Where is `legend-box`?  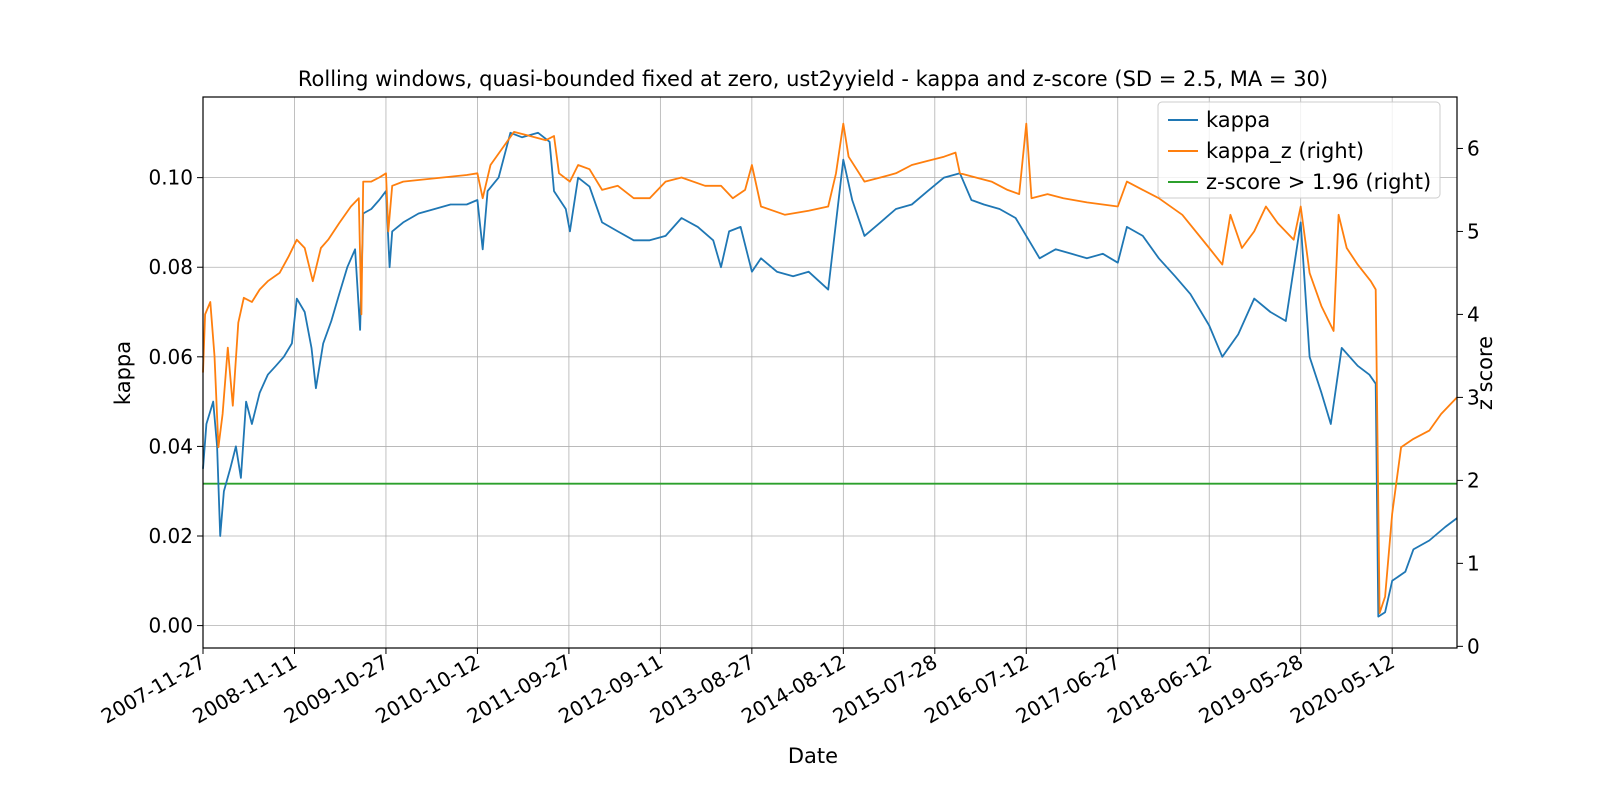
legend-box is located at coordinates (1299, 150).